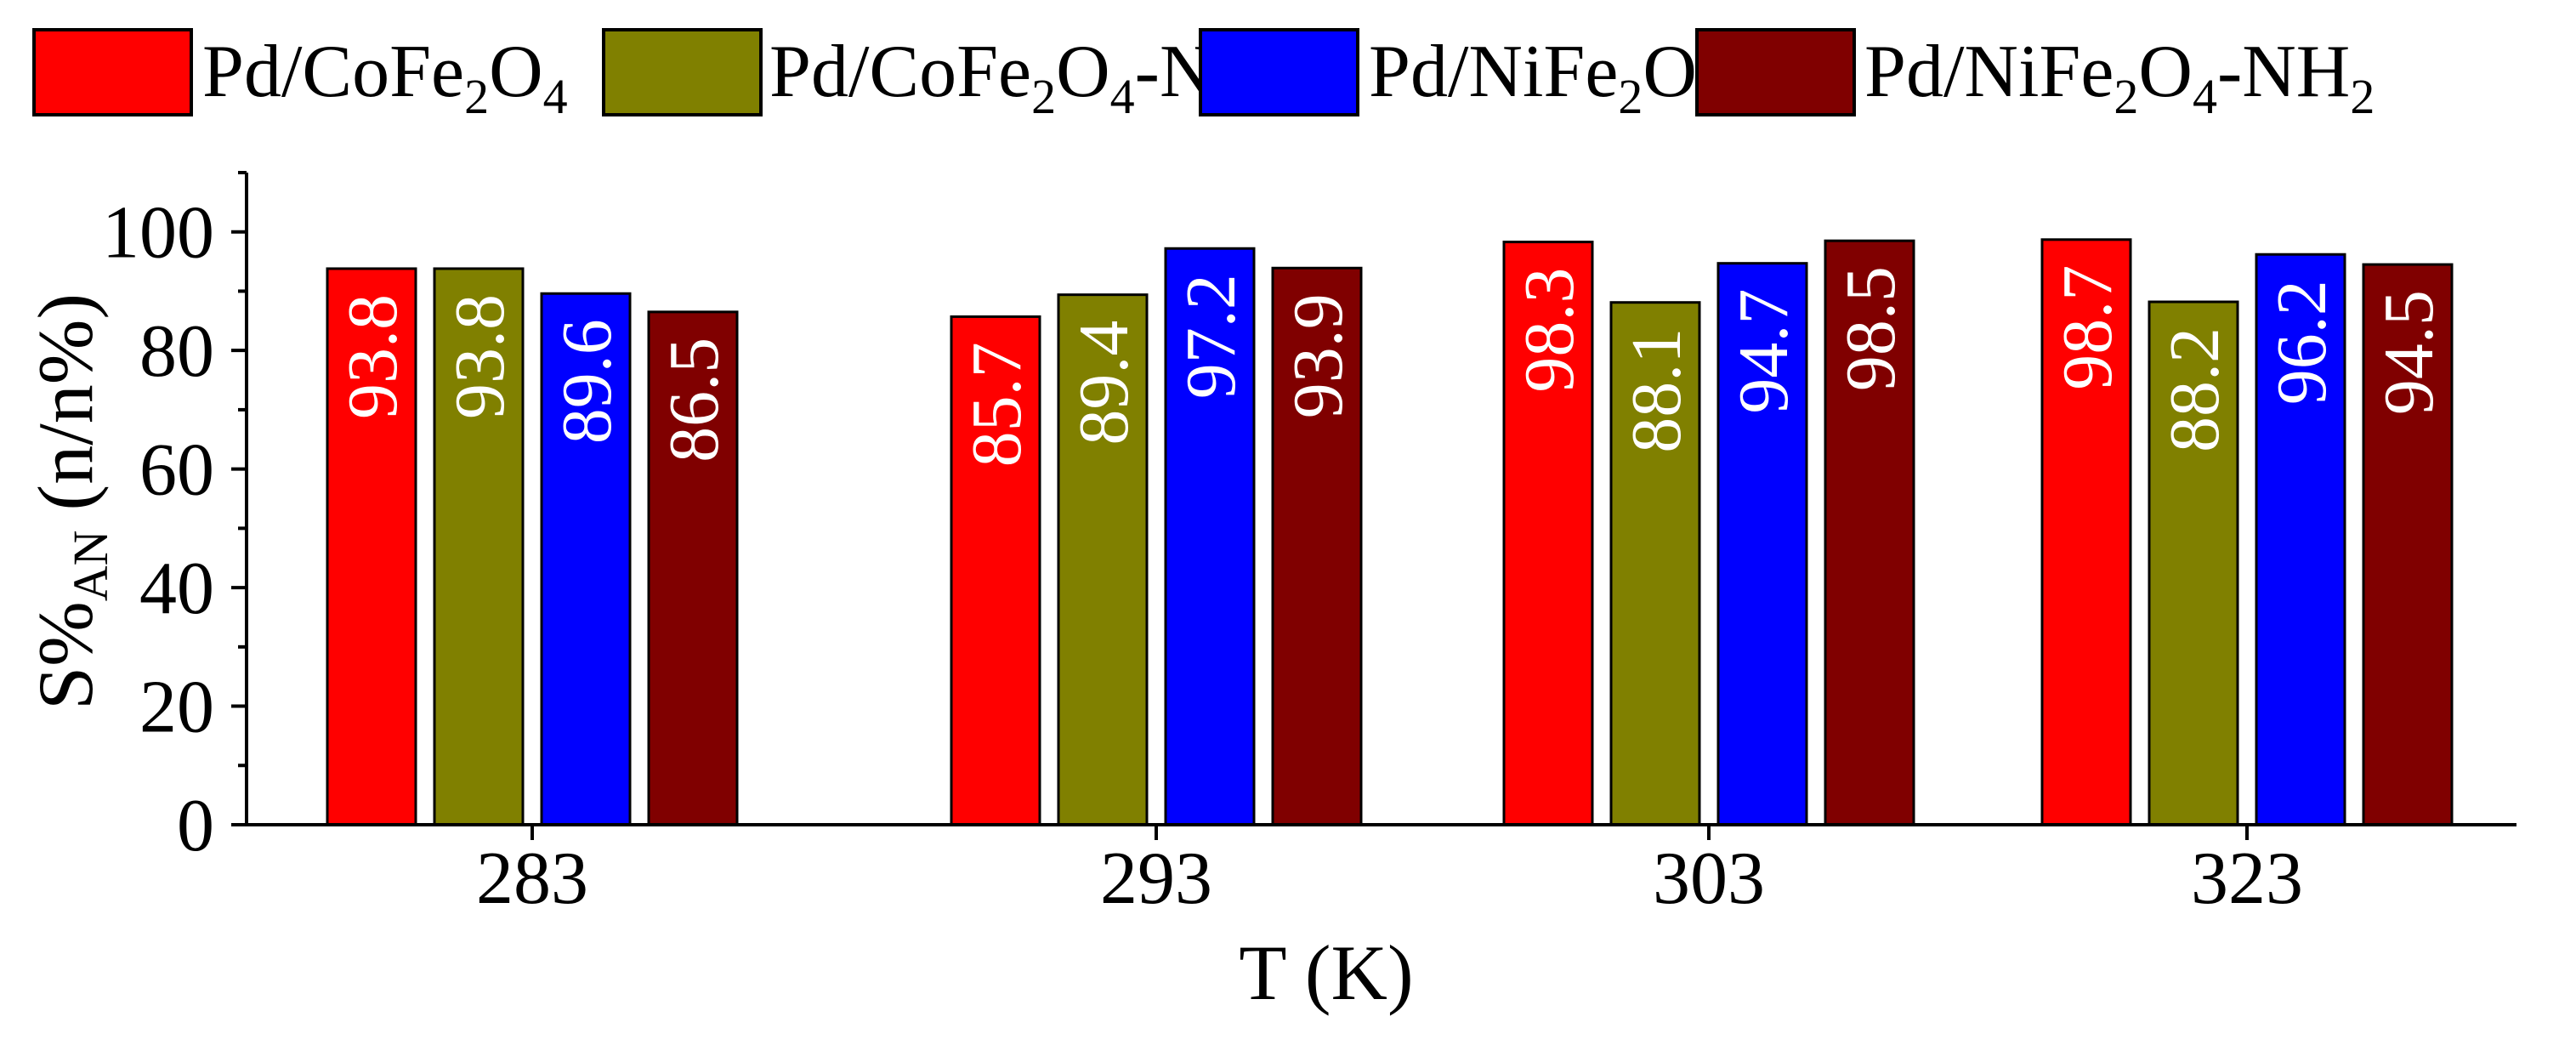 The image size is (2576, 1039). I want to click on bar-value-label: 98.3, so click(1550, 330).